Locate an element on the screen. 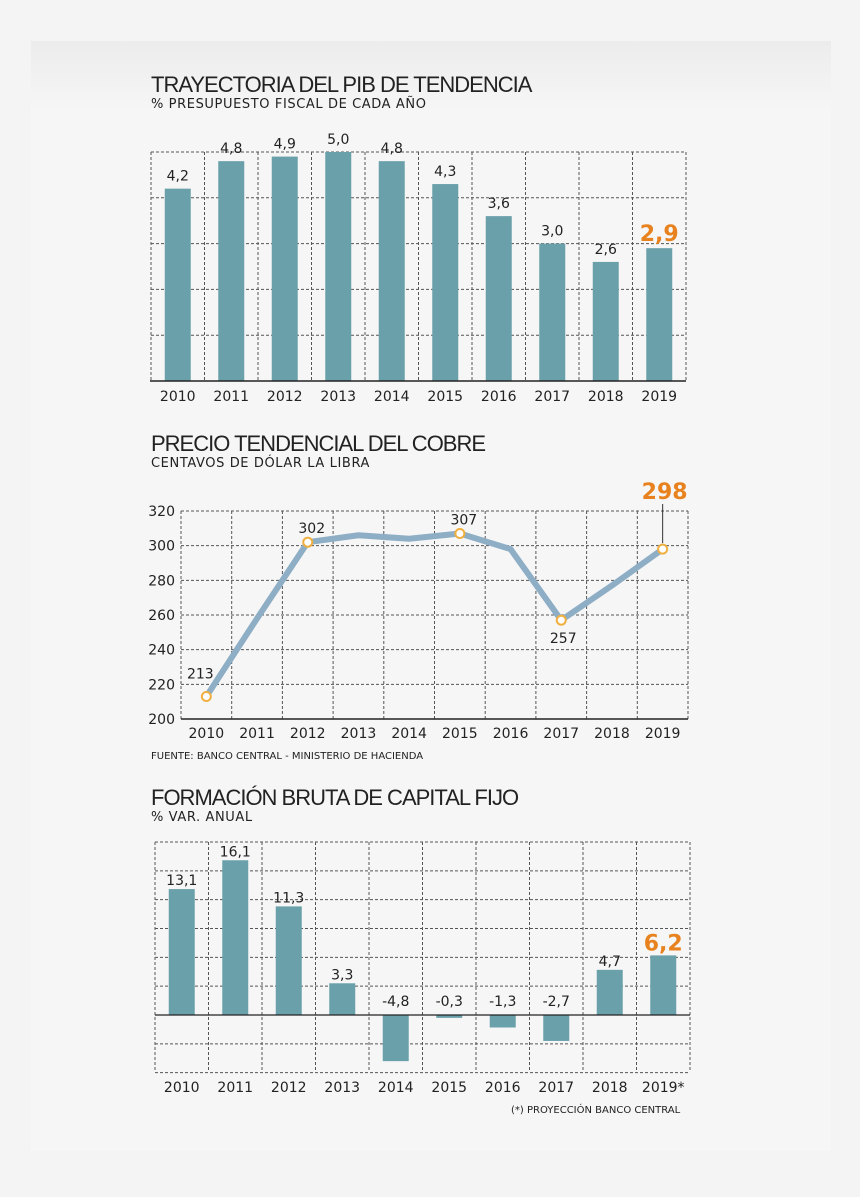  pib-bar-label: 4,3 is located at coordinates (445, 172).